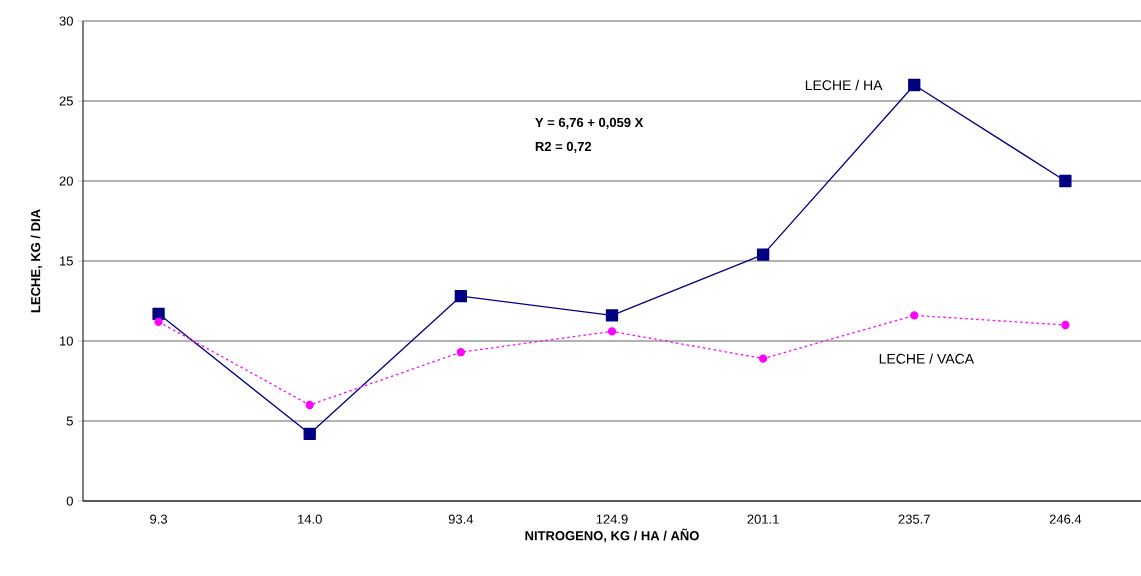  Describe the element at coordinates (563, 147) in the screenshot. I see `annotation: R2 = 0,72` at that location.